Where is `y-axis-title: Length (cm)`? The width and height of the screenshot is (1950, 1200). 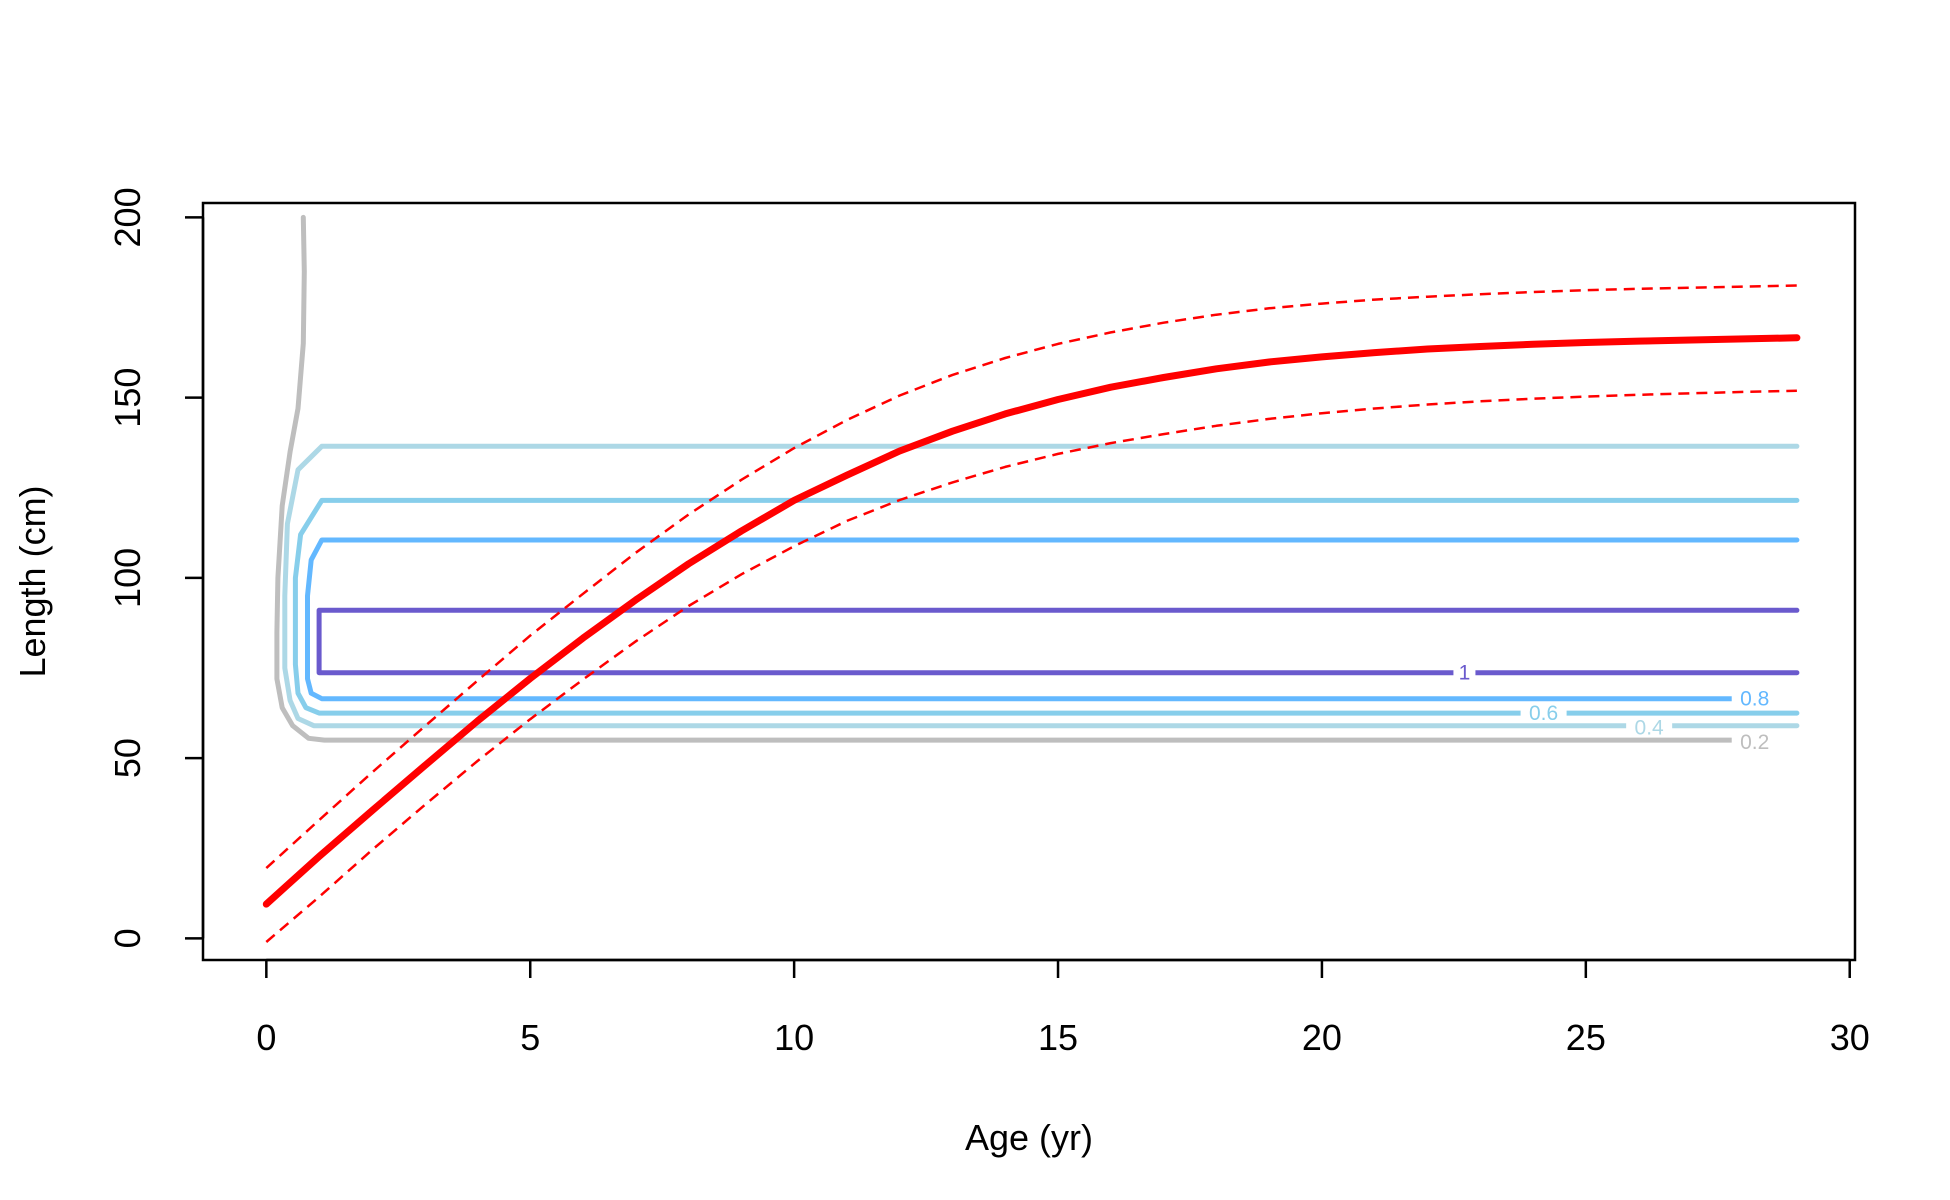
y-axis-title: Length (cm) is located at coordinates (32, 581).